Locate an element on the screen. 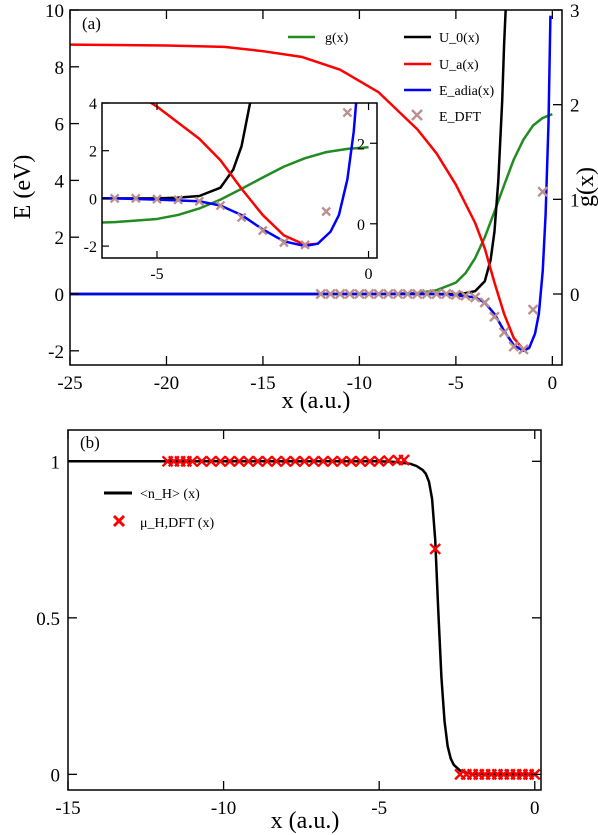 Image resolution: width=598 pixels, height=835 pixels. panel-b-xtick-label: -10 is located at coordinates (223, 808).